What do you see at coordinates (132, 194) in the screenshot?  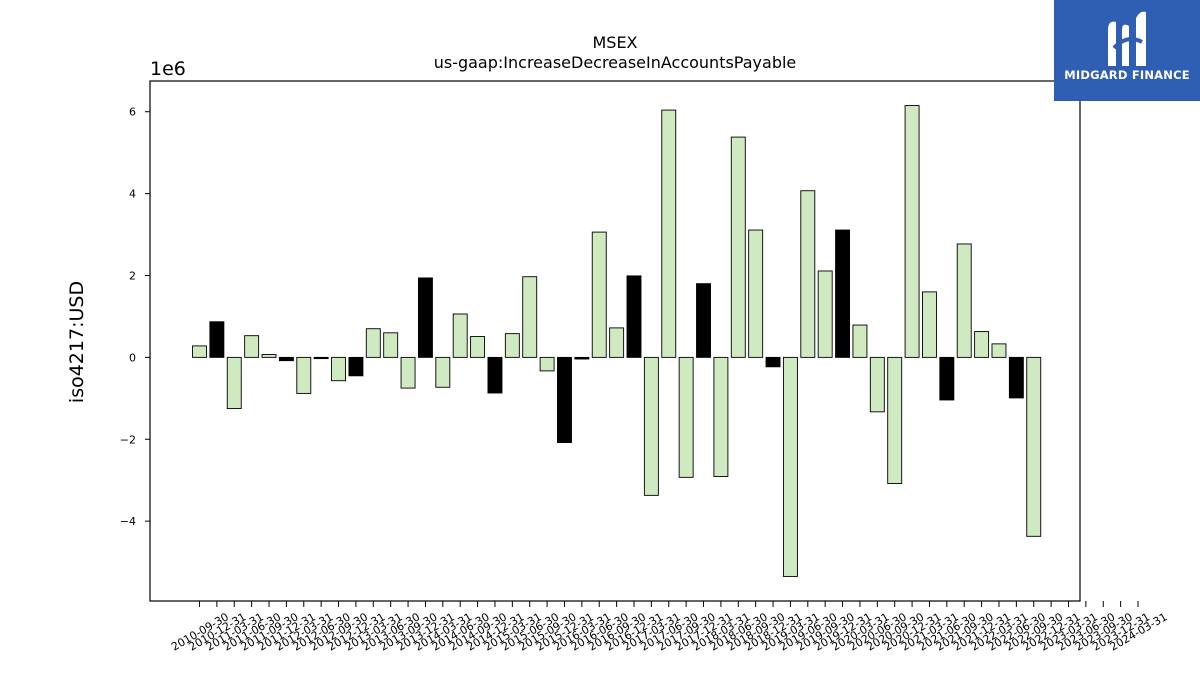 I see `y-tick-label: 4` at bounding box center [132, 194].